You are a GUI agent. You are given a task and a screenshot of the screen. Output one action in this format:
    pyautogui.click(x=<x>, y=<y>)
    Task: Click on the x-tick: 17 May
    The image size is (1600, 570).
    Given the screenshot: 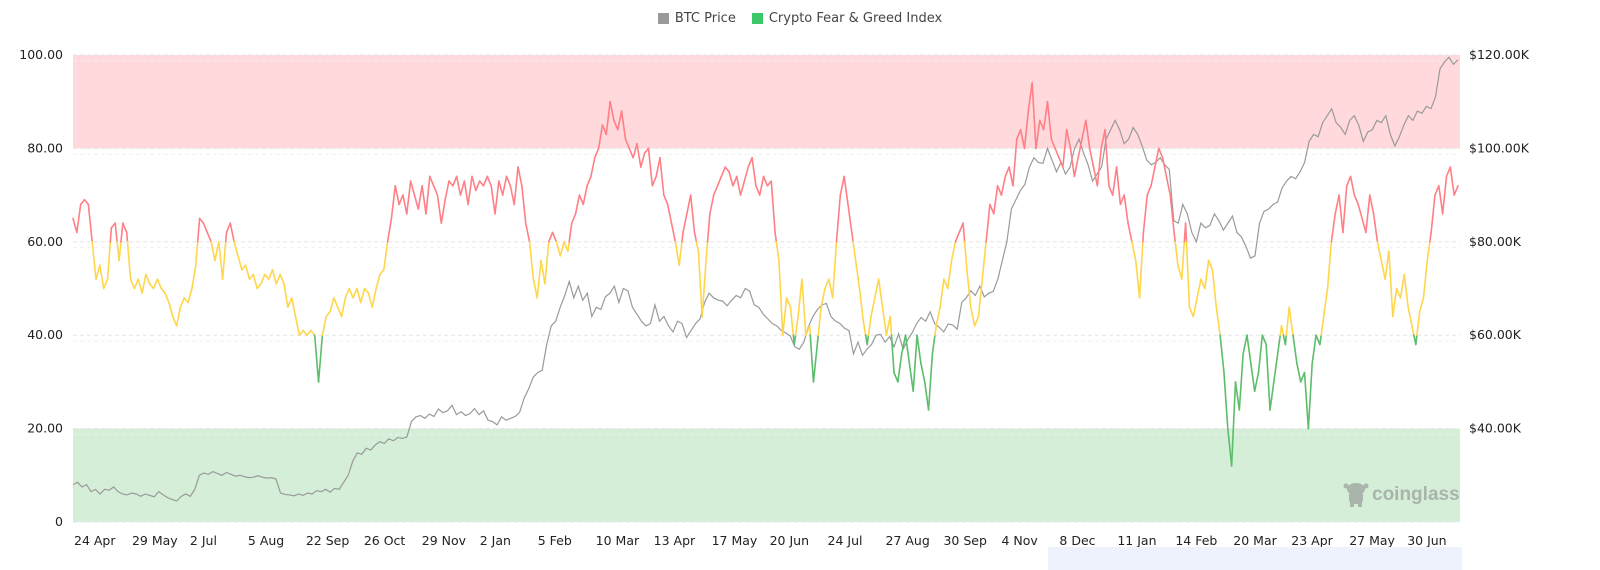 What is the action you would take?
    pyautogui.click(x=735, y=540)
    